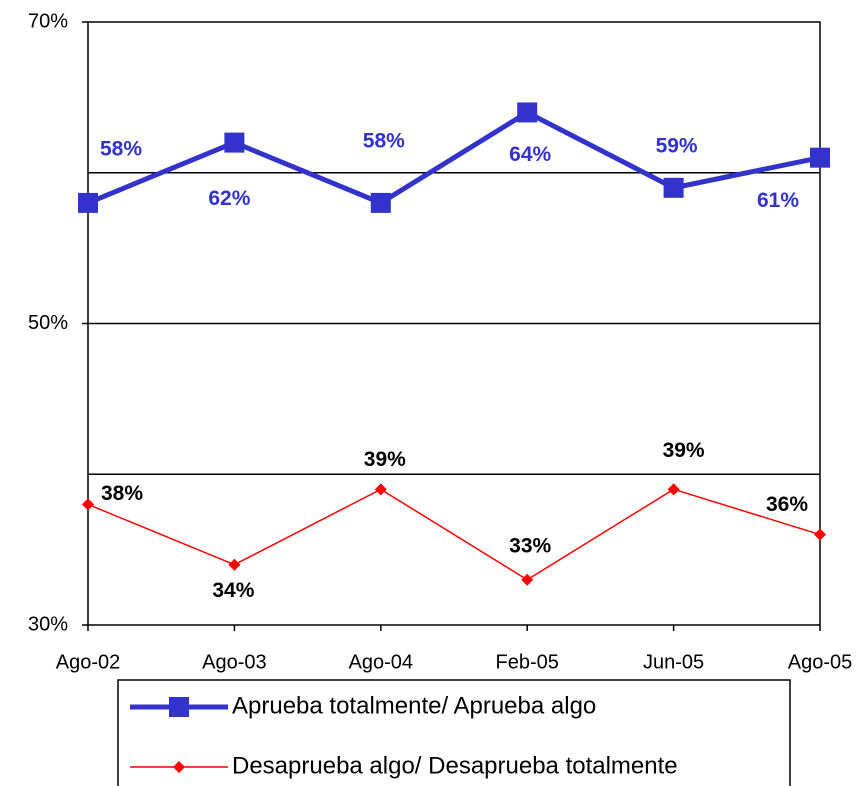 The width and height of the screenshot is (867, 786). Describe the element at coordinates (820, 662) in the screenshot. I see `x-tick-label: Ago-05` at that location.